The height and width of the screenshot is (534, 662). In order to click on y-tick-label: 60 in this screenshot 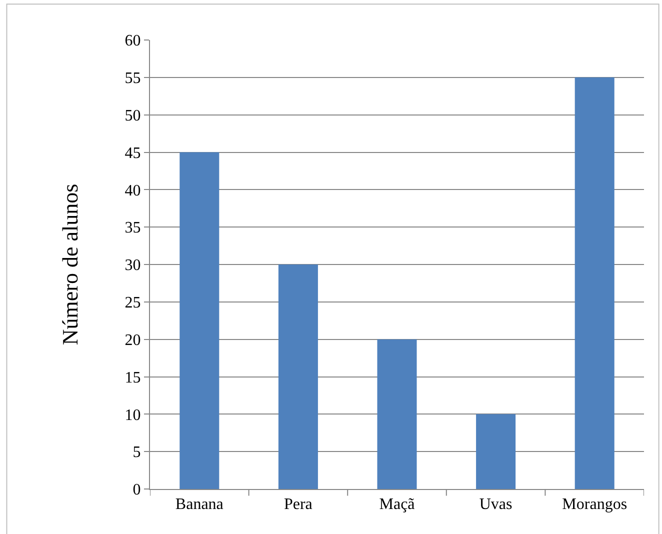, I will do `click(132, 41)`.